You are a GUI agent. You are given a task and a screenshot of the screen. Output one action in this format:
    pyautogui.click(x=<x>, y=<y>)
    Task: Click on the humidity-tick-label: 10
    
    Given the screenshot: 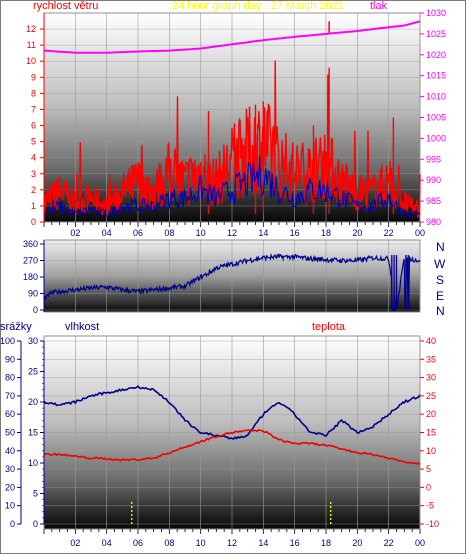 What is the action you would take?
    pyautogui.click(x=33, y=463)
    